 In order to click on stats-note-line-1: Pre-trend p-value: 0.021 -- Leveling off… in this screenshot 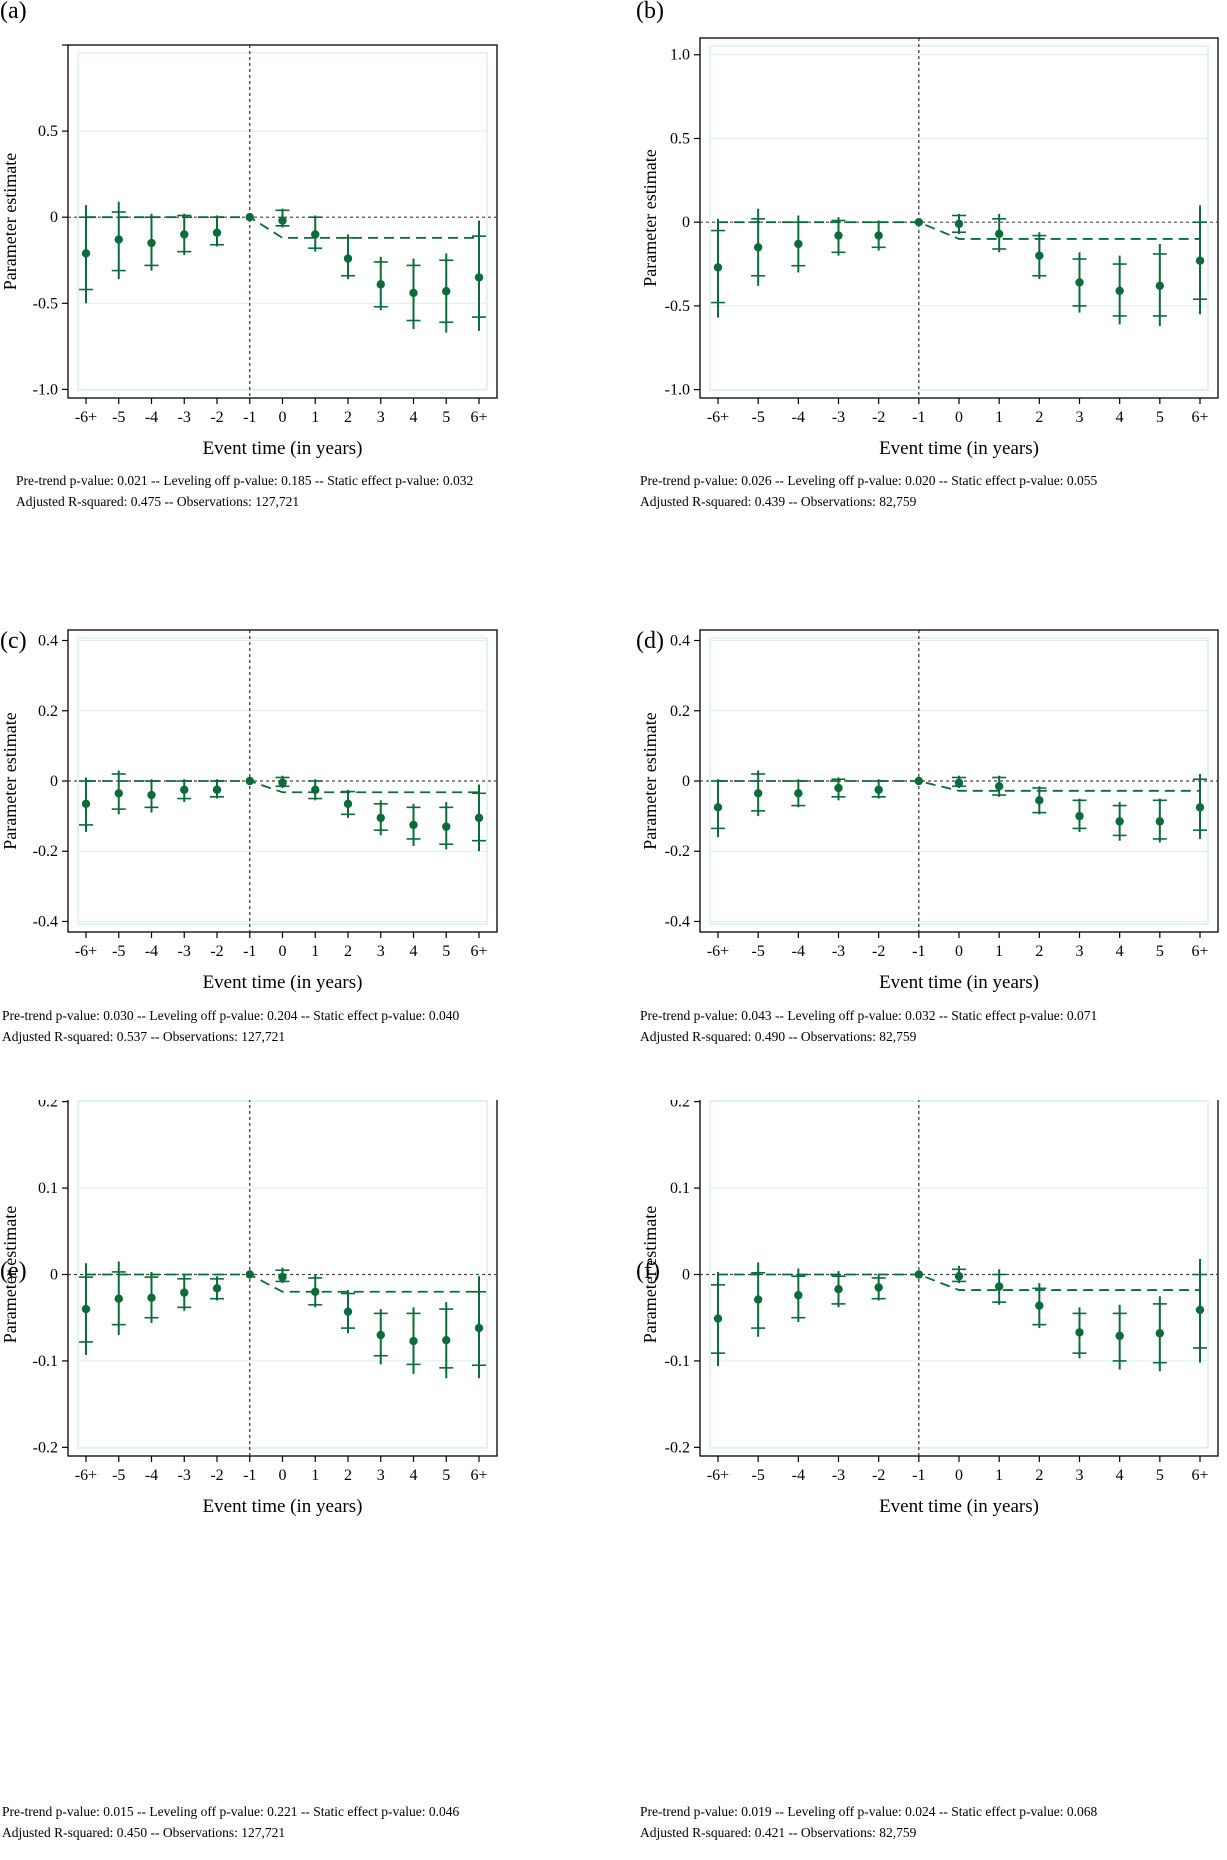, I will do `click(245, 480)`.